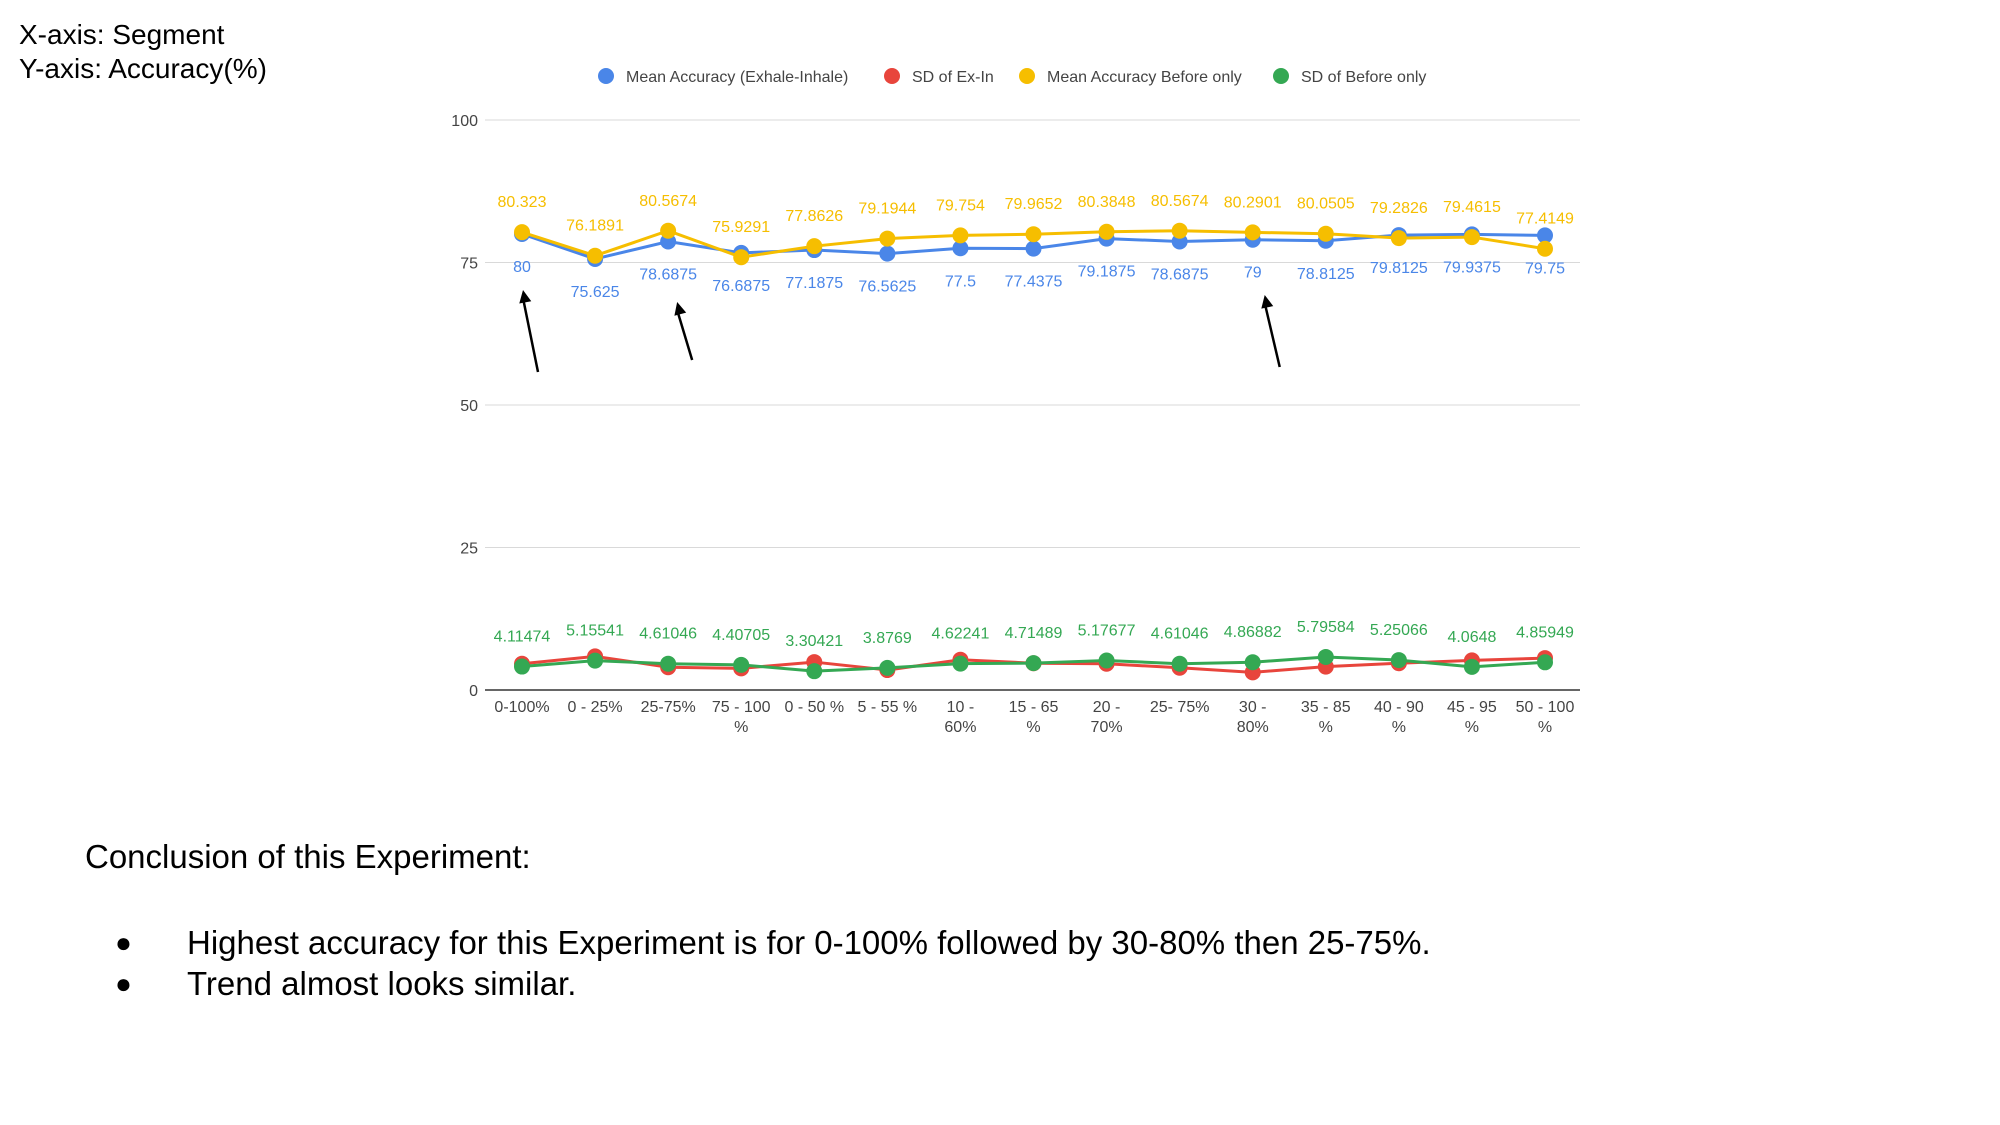  I want to click on data-label: 79.1875, so click(1107, 272).